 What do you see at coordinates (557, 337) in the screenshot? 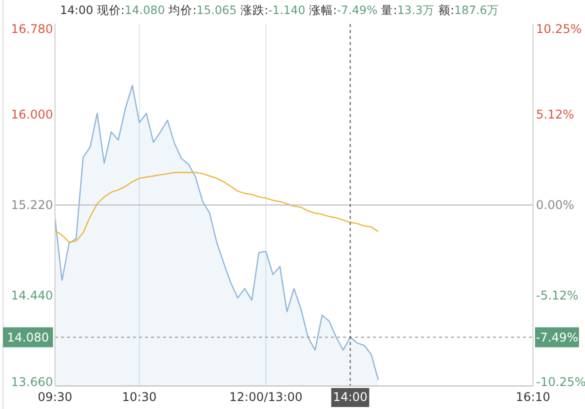
I see `annotation: -7.49%` at bounding box center [557, 337].